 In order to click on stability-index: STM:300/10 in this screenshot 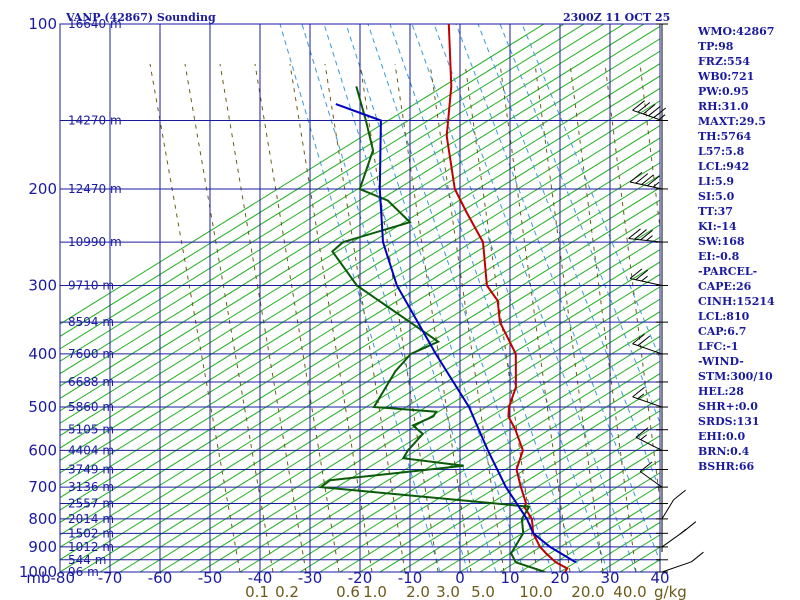, I will do `click(735, 376)`.